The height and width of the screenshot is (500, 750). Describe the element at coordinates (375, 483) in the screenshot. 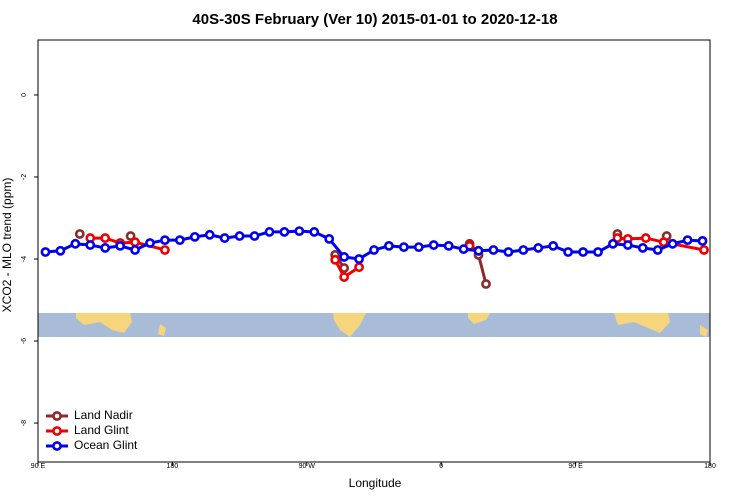

I see `x-axis-label: Longitude` at that location.